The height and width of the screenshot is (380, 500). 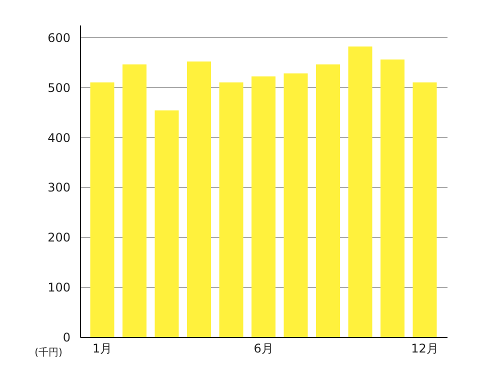 What do you see at coordinates (59, 87) in the screenshot?
I see `y-tick-label: 500` at bounding box center [59, 87].